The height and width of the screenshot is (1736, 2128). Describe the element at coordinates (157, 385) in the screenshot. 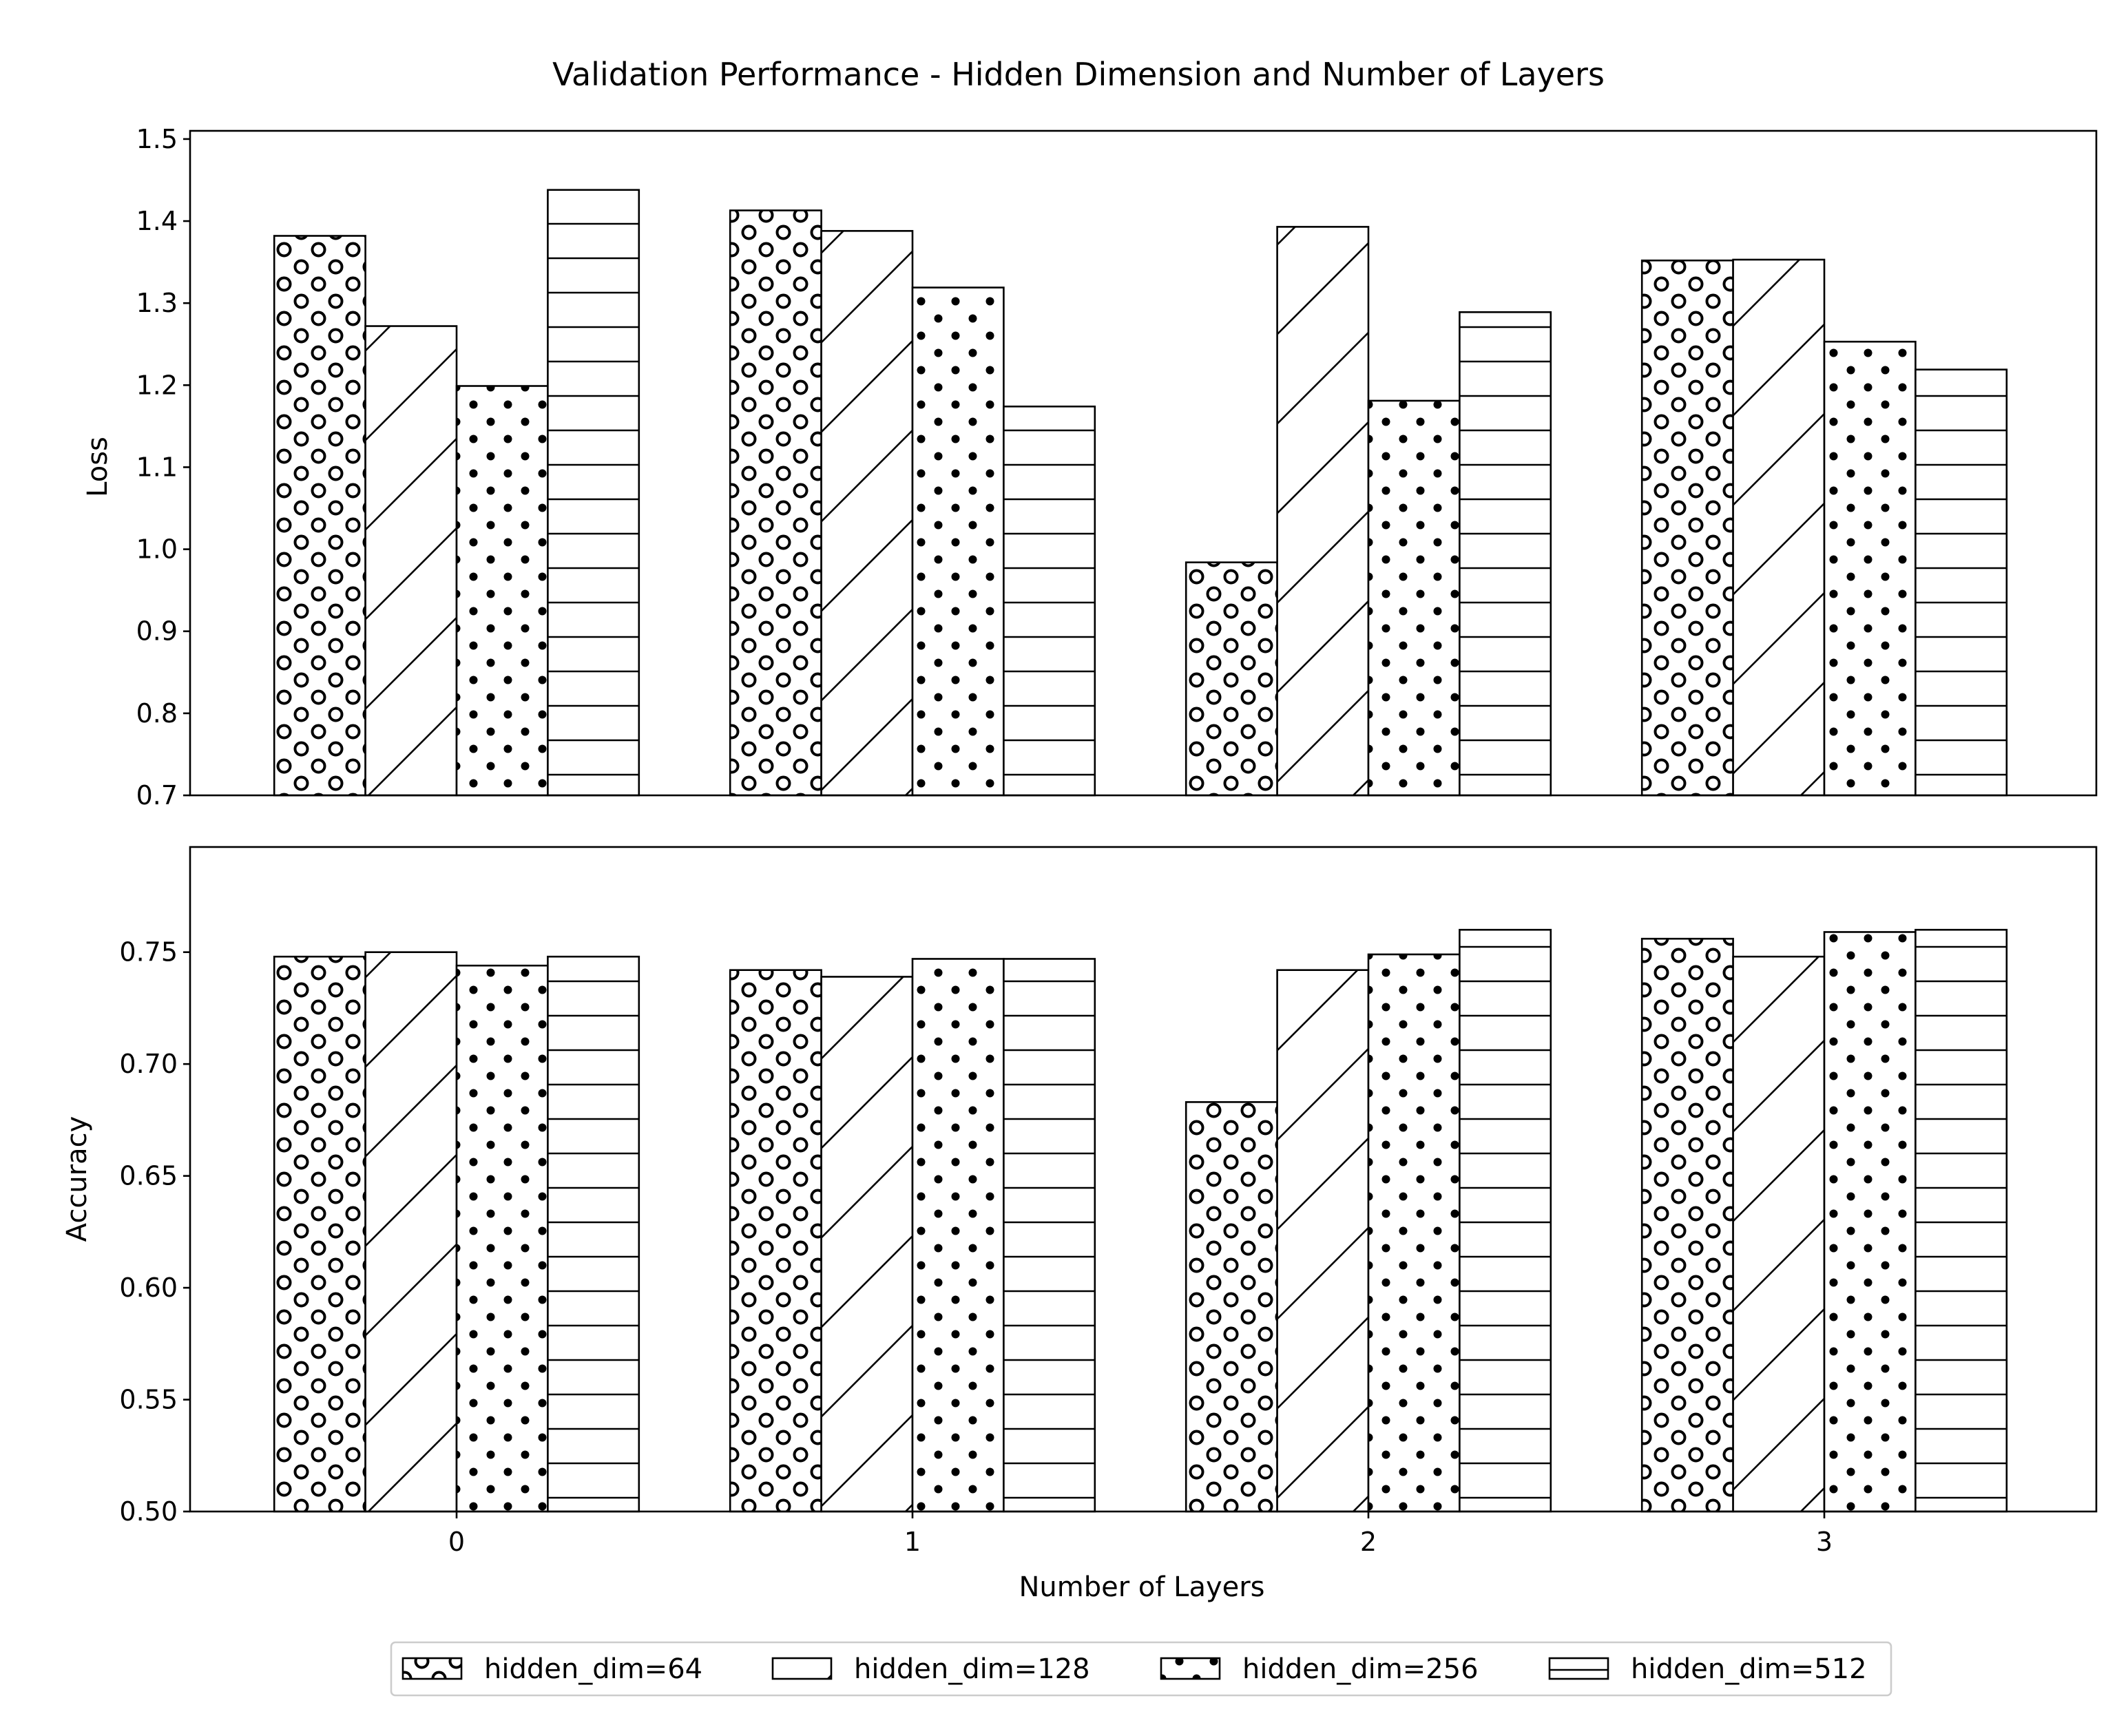

I see `loss-y-tick-label: 1.2` at that location.